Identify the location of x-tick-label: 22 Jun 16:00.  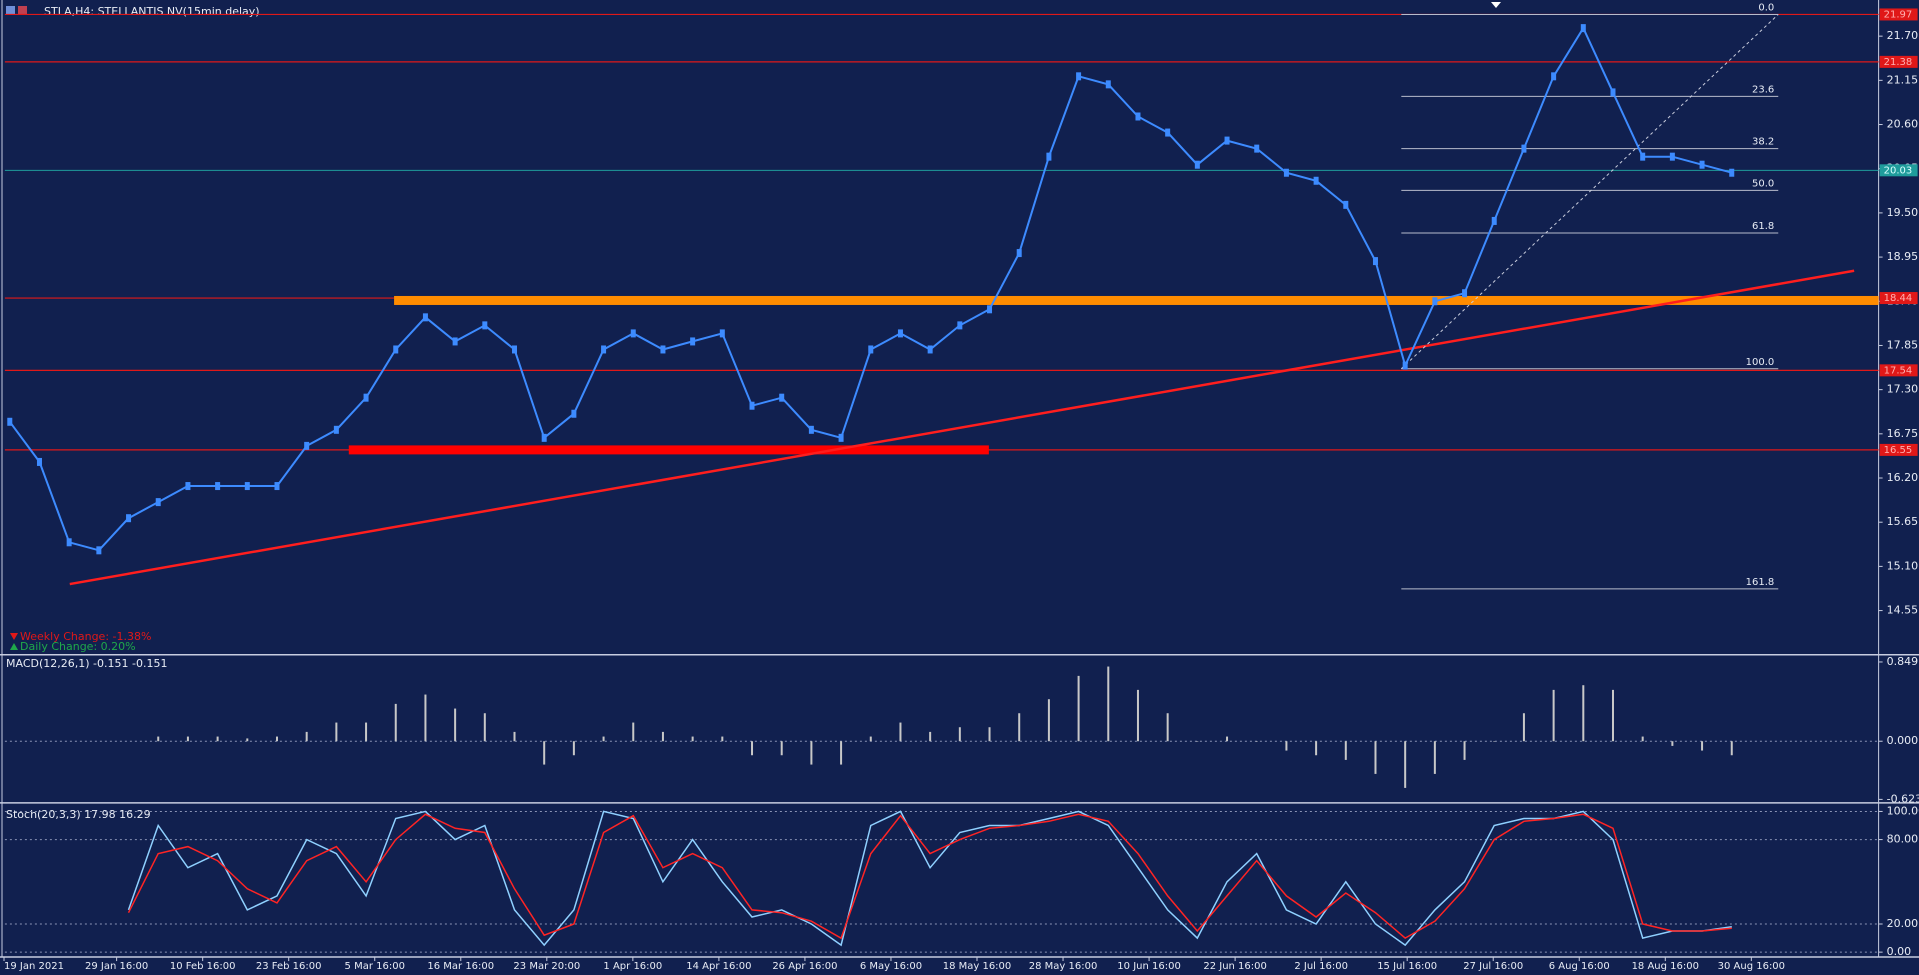
(1235, 966).